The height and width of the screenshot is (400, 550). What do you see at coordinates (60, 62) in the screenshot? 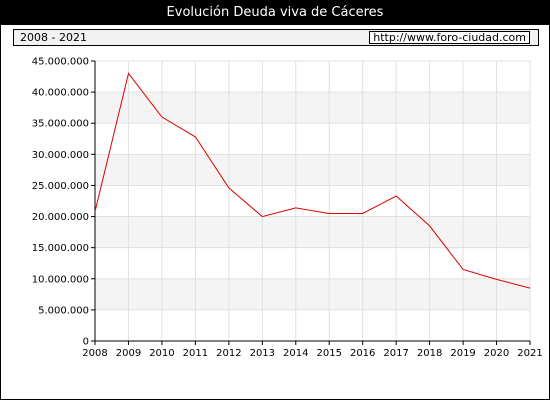
I see `y-tick-label: 45.000.000` at bounding box center [60, 62].